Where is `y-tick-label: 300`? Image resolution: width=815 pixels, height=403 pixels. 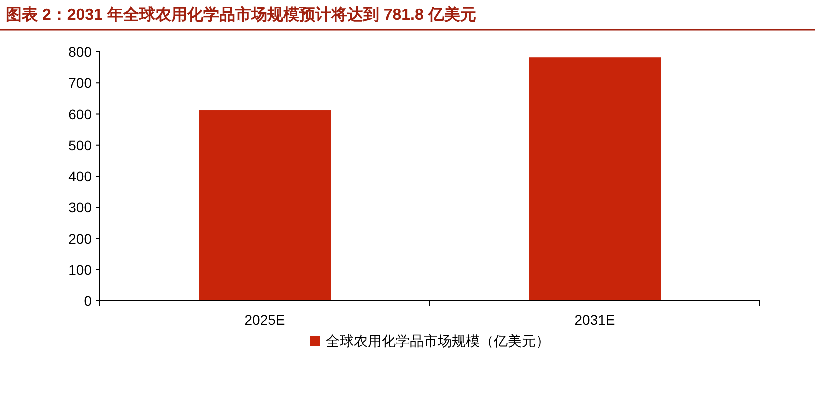 y-tick-label: 300 is located at coordinates (80, 208).